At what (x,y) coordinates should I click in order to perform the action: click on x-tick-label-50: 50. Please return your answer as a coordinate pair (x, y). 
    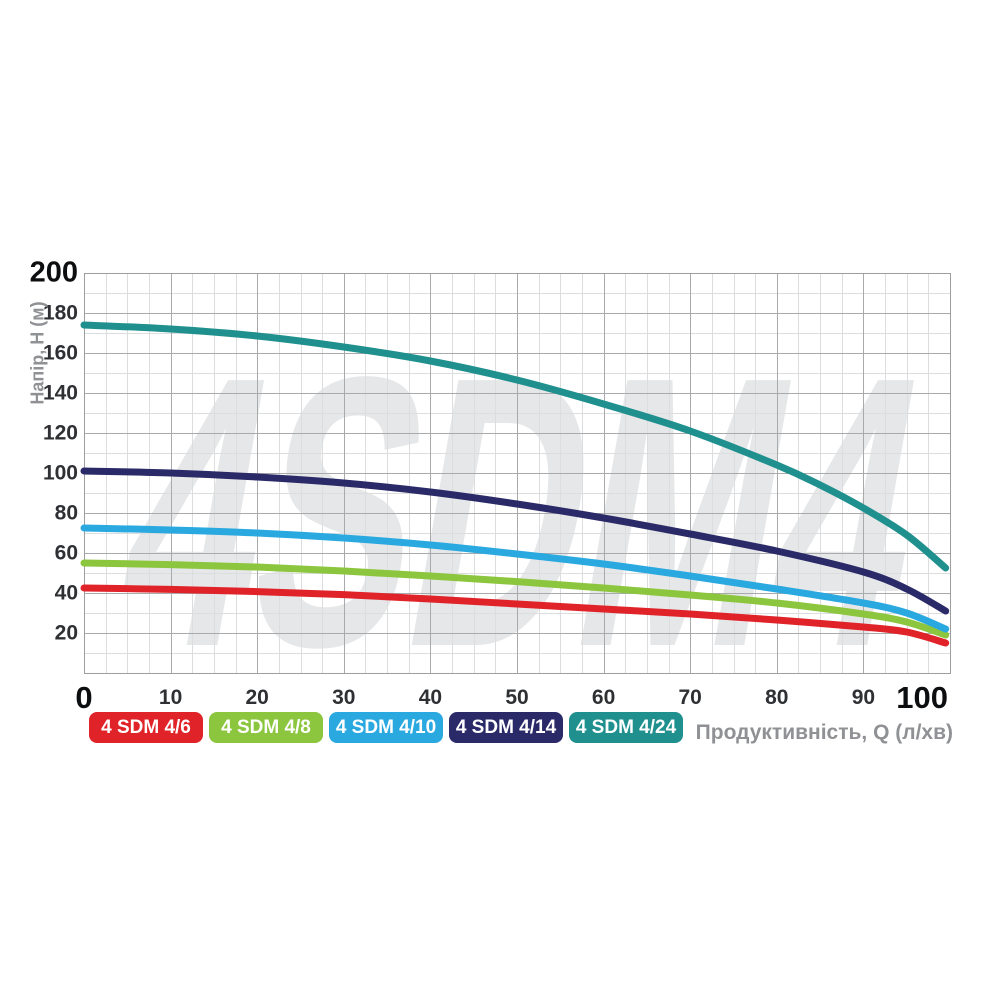
    Looking at the image, I should click on (517, 697).